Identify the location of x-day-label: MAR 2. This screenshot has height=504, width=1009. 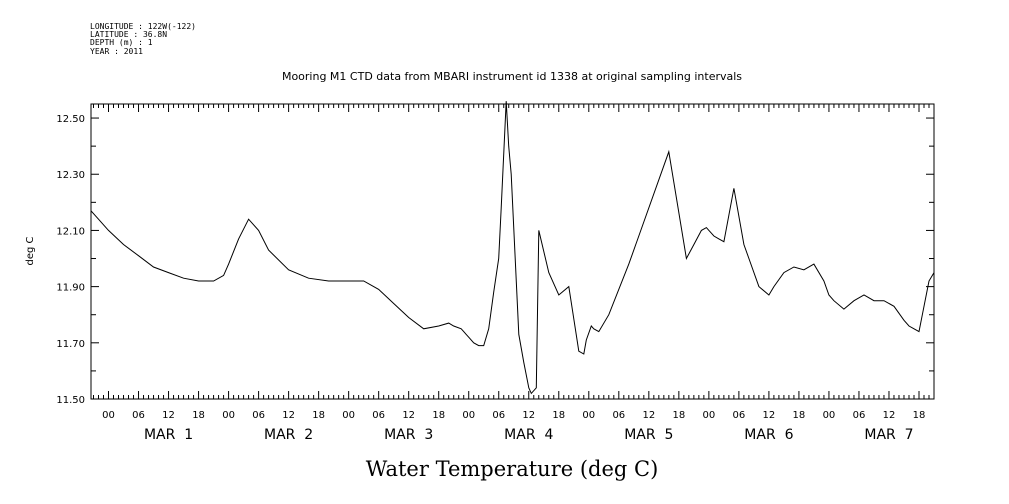
(288, 435).